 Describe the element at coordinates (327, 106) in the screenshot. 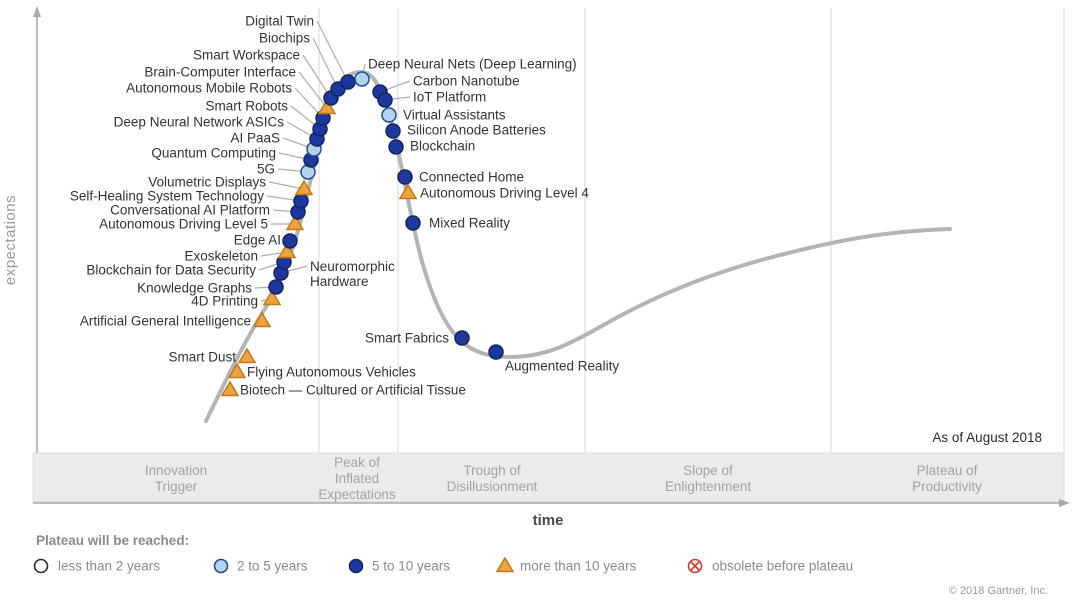

I see `brain-computer-interface-marker` at that location.